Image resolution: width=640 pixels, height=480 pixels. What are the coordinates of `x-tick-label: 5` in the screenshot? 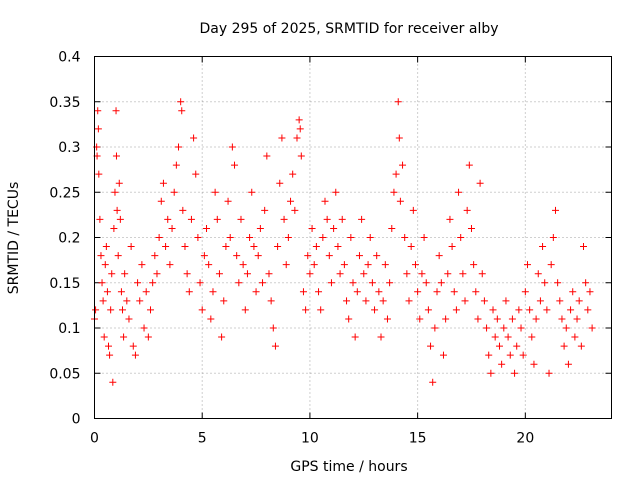 It's located at (202, 439).